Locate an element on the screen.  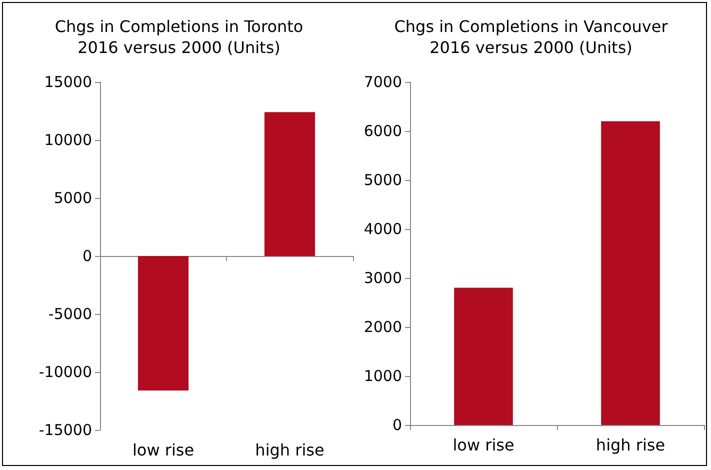
y-tick-label: -5000 is located at coordinates (70, 314).